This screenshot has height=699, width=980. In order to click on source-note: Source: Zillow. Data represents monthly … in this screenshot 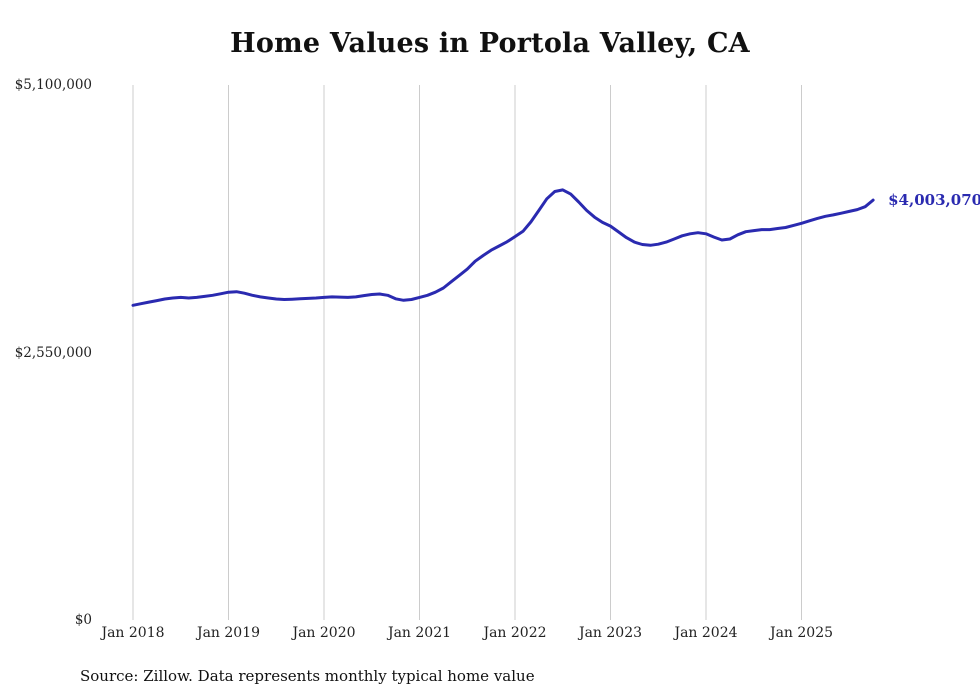, I will do `click(307, 676)`.